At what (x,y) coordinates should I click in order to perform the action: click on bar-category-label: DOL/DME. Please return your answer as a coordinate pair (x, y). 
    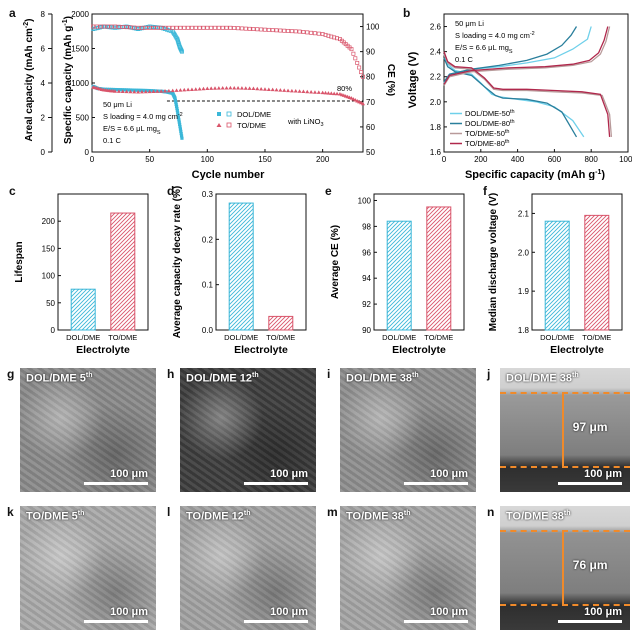
    Looking at the image, I should click on (557, 337).